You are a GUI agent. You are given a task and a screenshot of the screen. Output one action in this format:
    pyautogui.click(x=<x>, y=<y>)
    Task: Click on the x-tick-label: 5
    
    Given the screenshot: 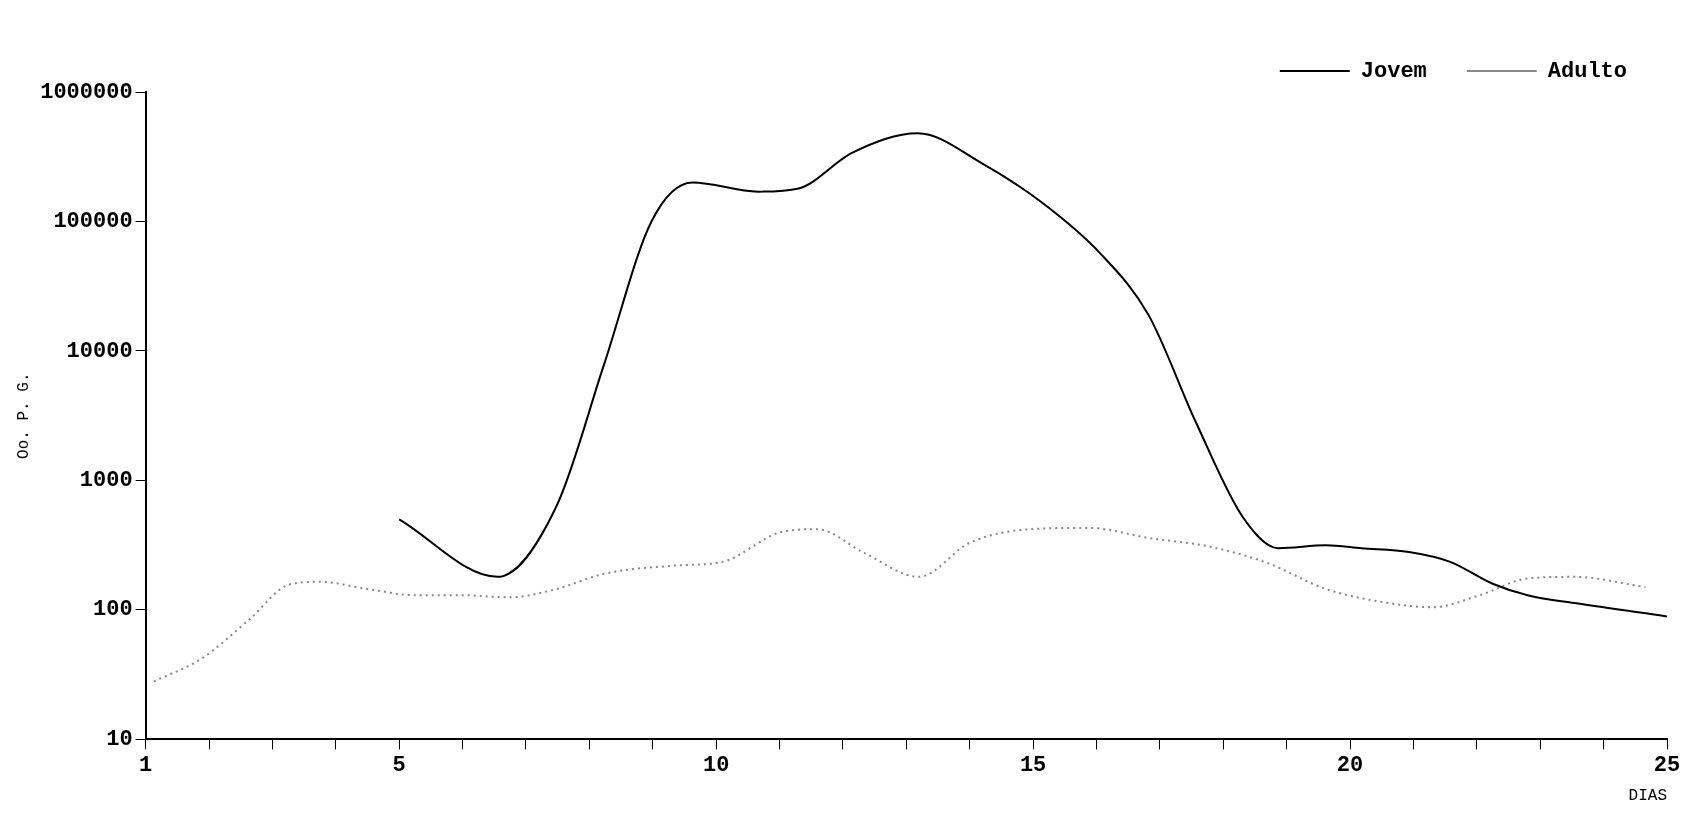 What is the action you would take?
    pyautogui.click(x=399, y=766)
    